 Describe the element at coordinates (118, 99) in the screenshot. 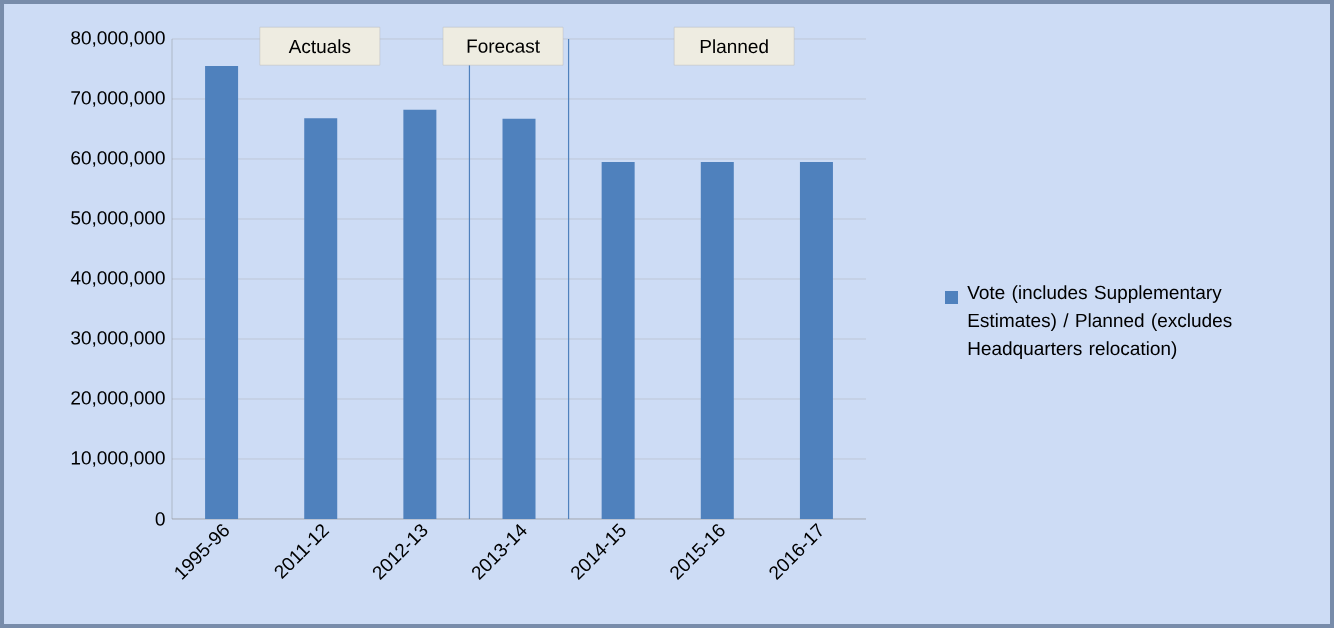

I see `y-tick-label: 70,000,000` at that location.